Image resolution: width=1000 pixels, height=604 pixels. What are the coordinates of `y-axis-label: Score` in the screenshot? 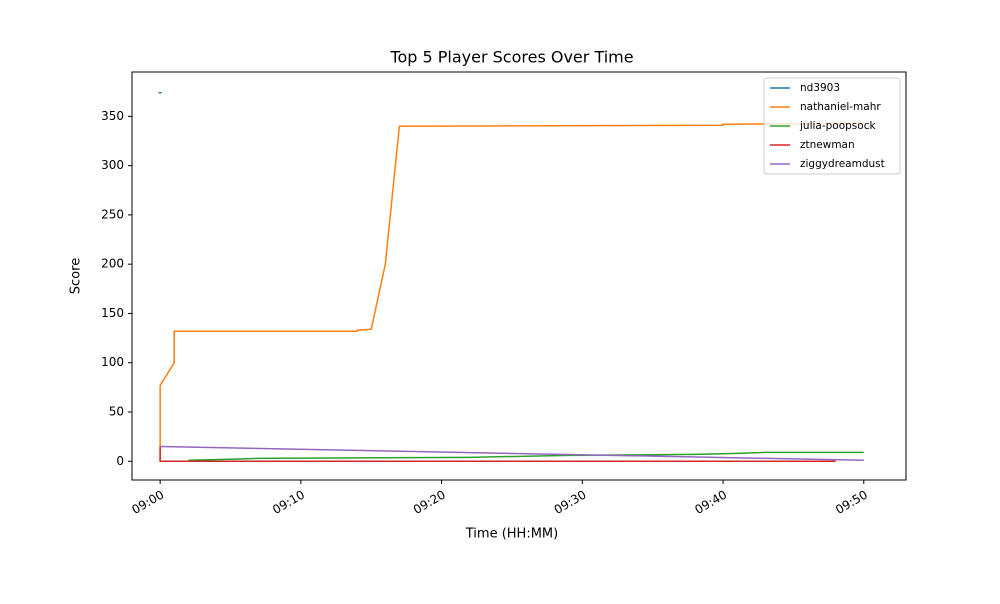 It's located at (76, 276).